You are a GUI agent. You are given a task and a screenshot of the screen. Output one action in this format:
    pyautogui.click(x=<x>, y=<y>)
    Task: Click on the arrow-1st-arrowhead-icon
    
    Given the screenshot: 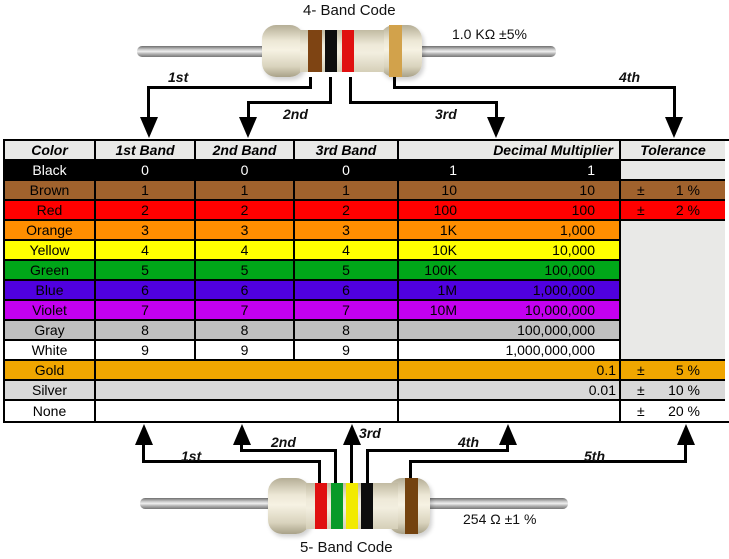 What is the action you would take?
    pyautogui.click(x=149, y=127)
    